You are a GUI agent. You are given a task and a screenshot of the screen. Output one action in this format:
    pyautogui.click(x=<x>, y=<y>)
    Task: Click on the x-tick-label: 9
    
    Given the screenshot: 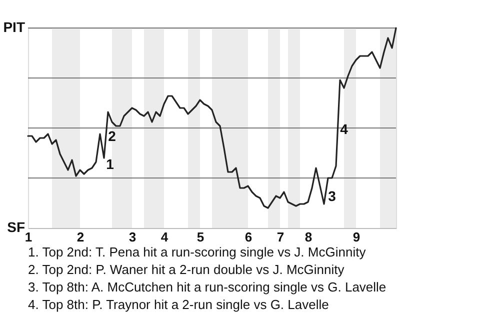 What is the action you would take?
    pyautogui.click(x=356, y=237)
    